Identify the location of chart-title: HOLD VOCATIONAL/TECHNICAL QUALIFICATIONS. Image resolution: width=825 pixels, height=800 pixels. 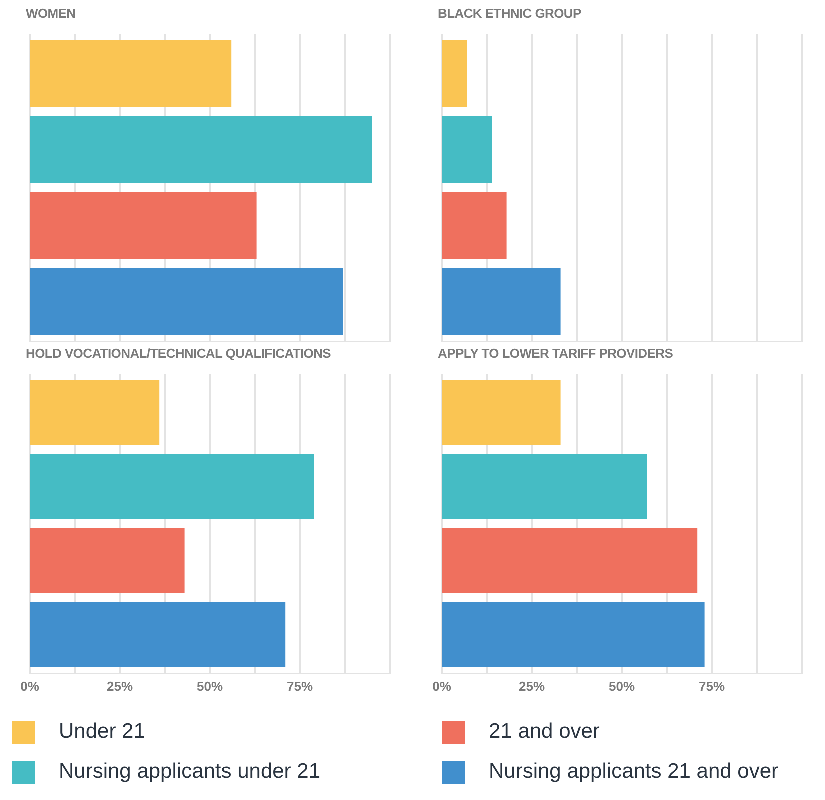
(178, 354).